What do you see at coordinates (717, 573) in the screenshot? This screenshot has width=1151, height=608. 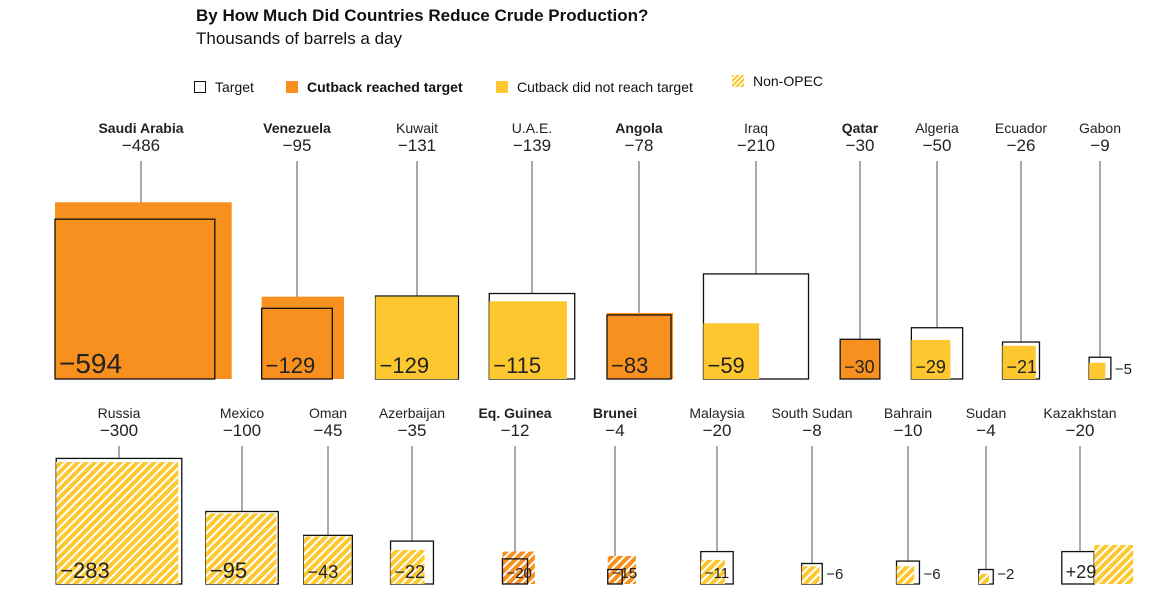 I see `actual-label-malaysia: −11` at bounding box center [717, 573].